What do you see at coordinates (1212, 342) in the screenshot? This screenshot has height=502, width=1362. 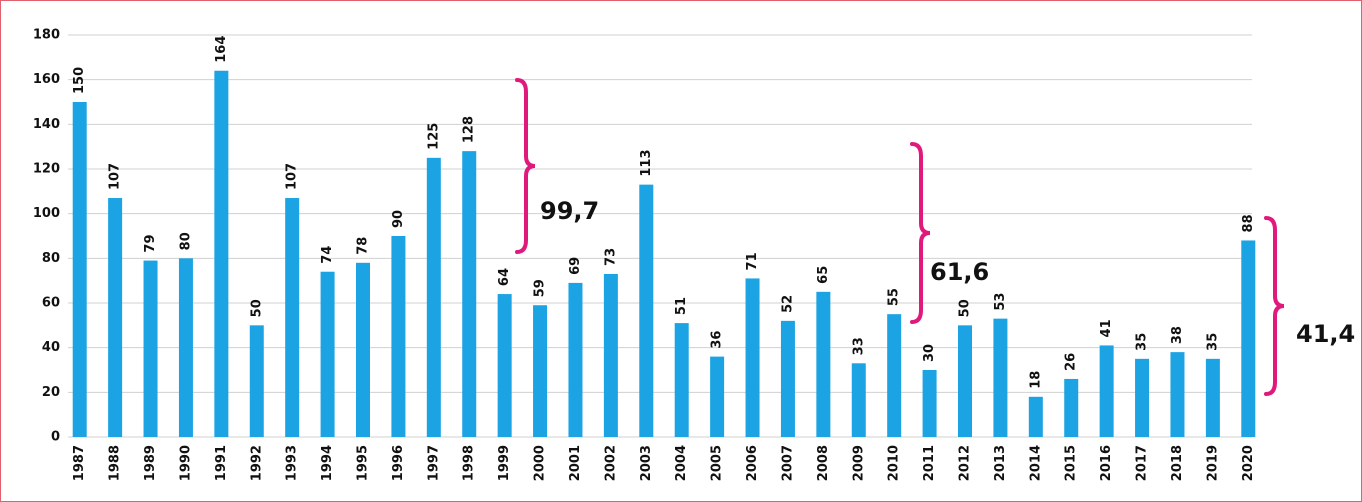 I see `value-label: 35` at bounding box center [1212, 342].